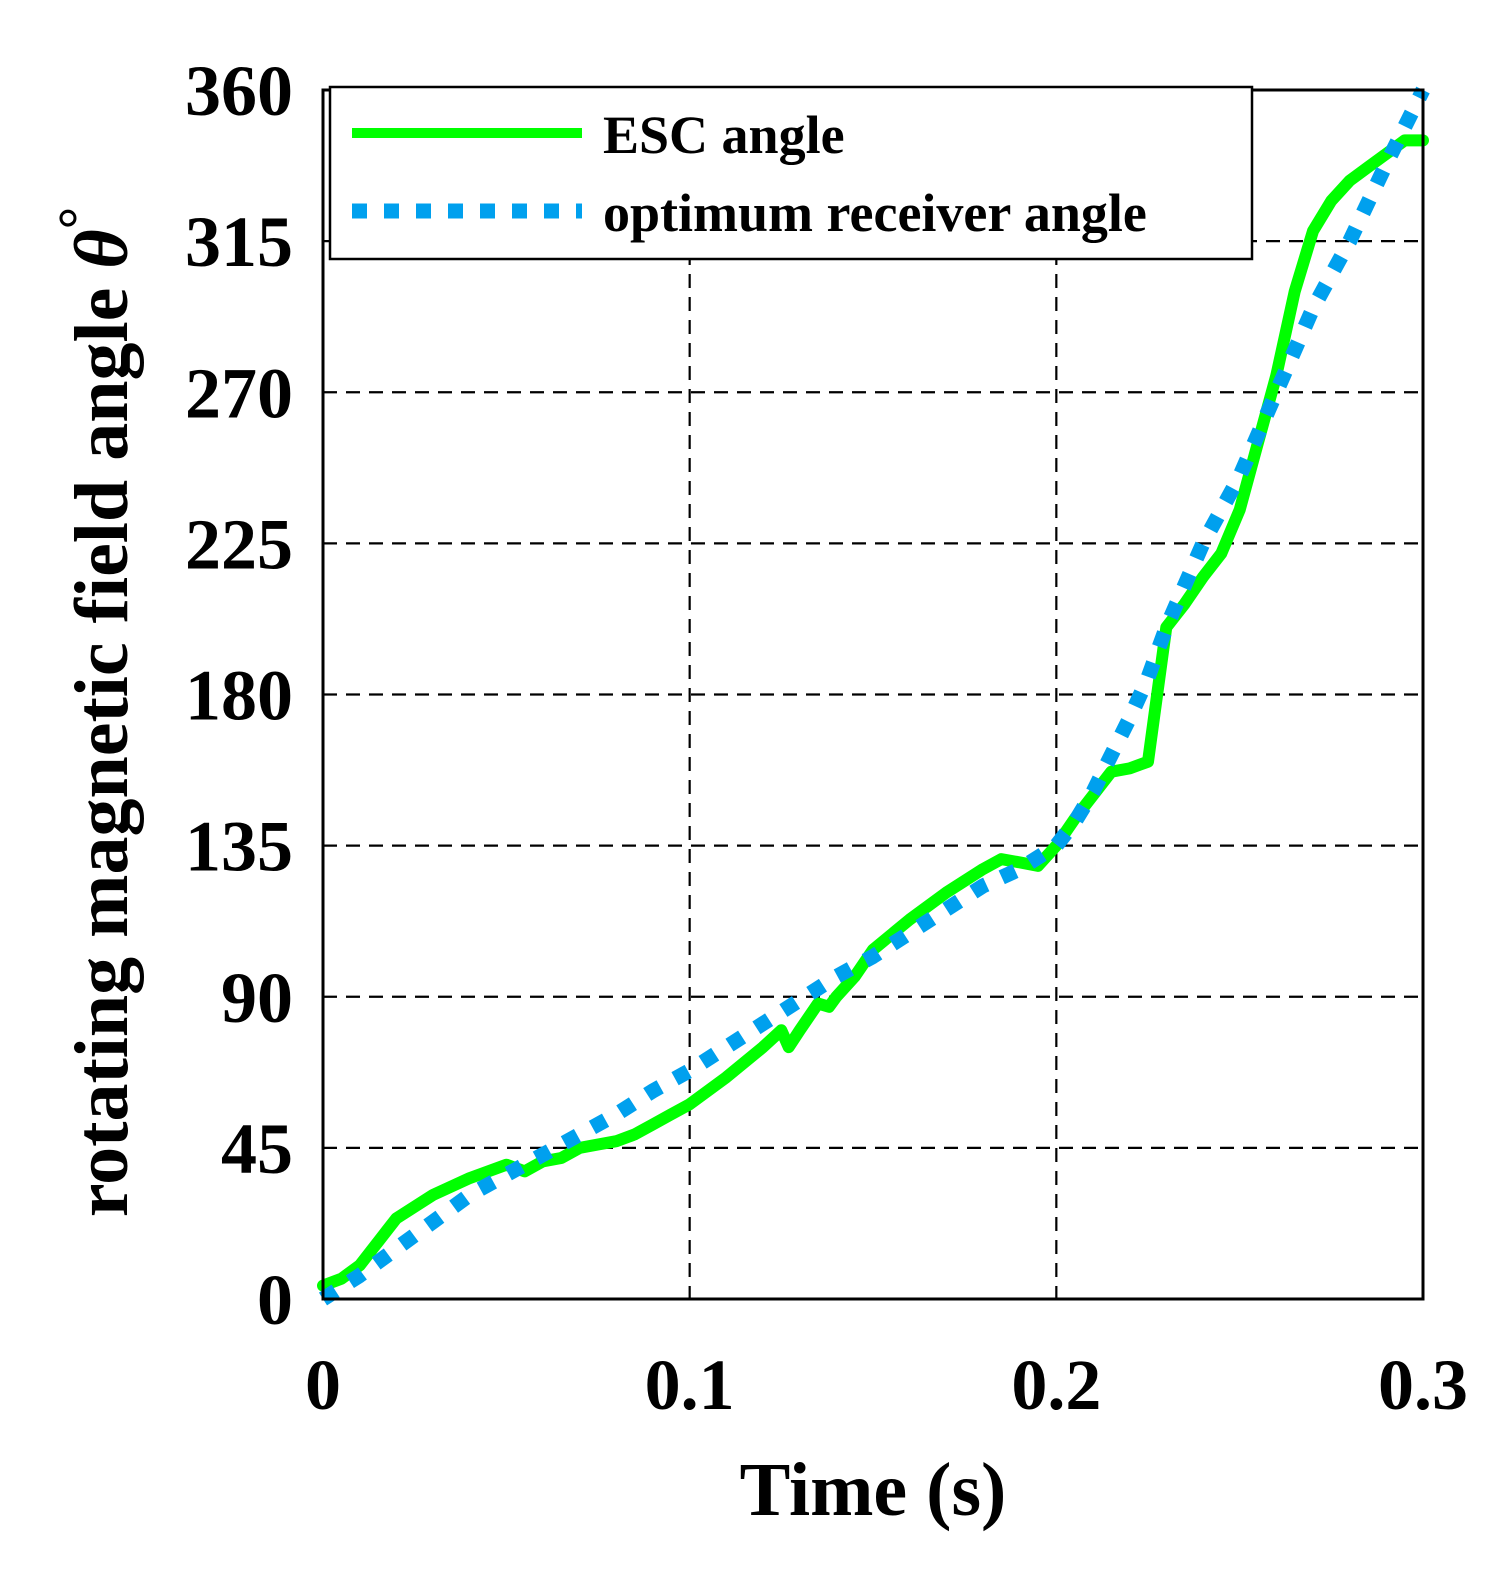 This screenshot has width=1506, height=1571. I want to click on x-tick-label: 0.1, so click(690, 1385).